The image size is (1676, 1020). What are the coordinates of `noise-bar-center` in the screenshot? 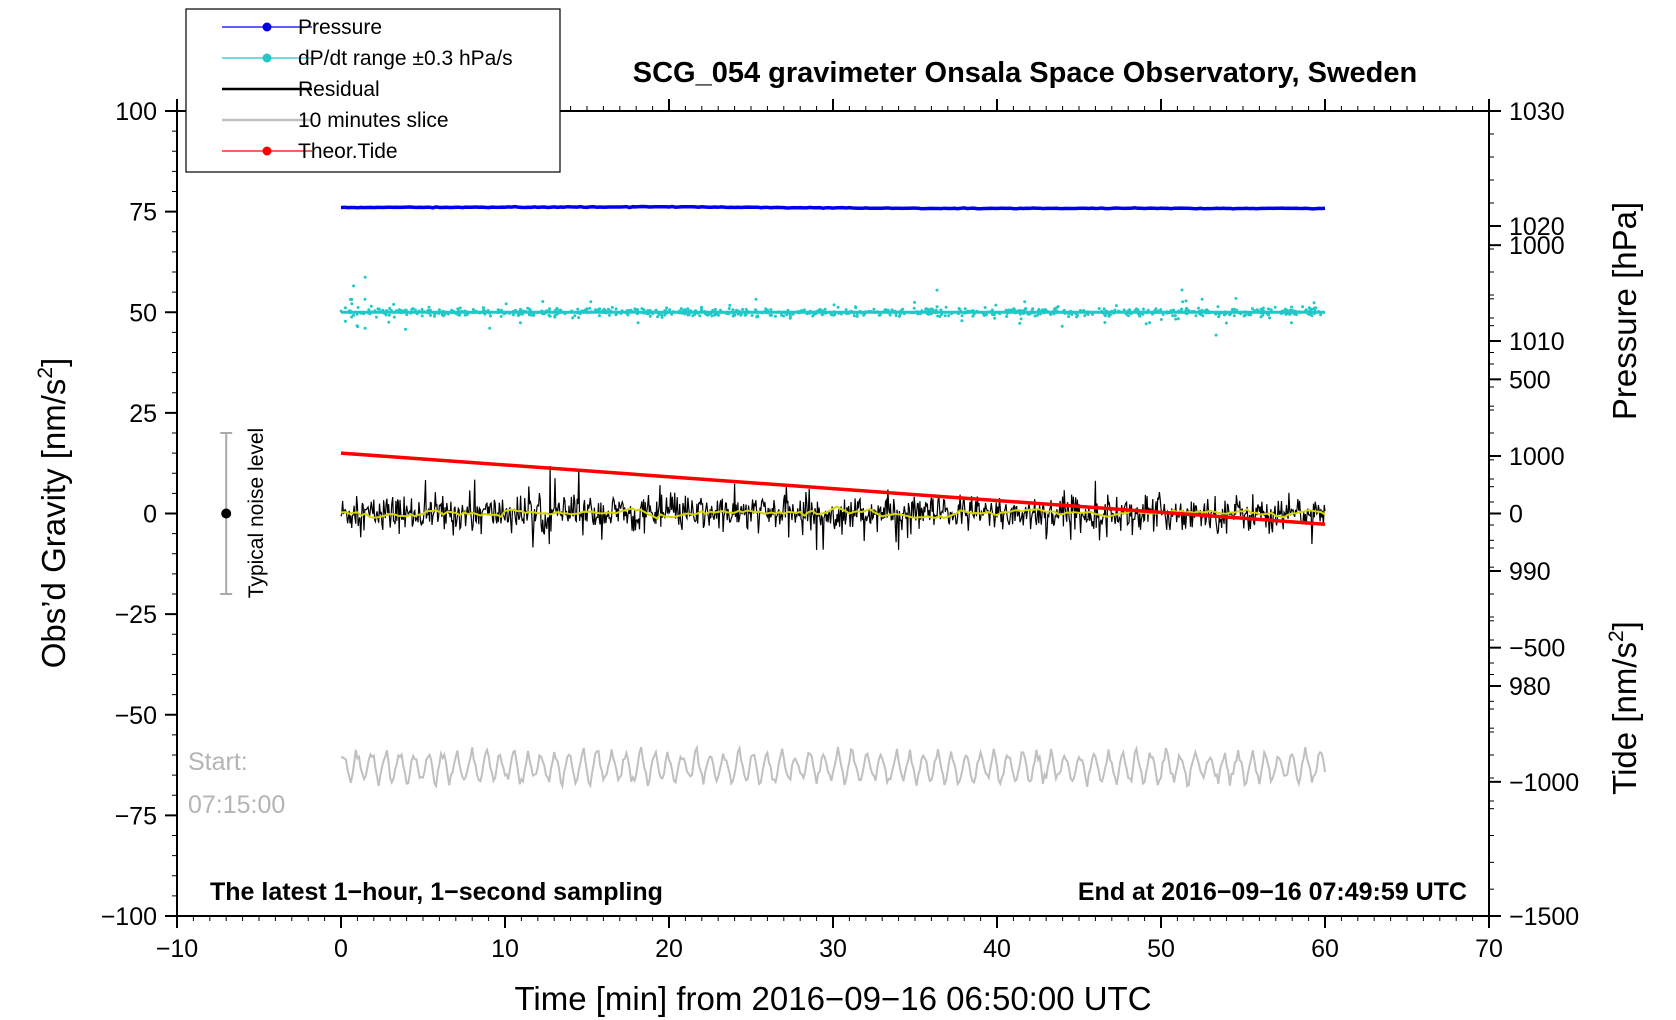 It's located at (226, 513).